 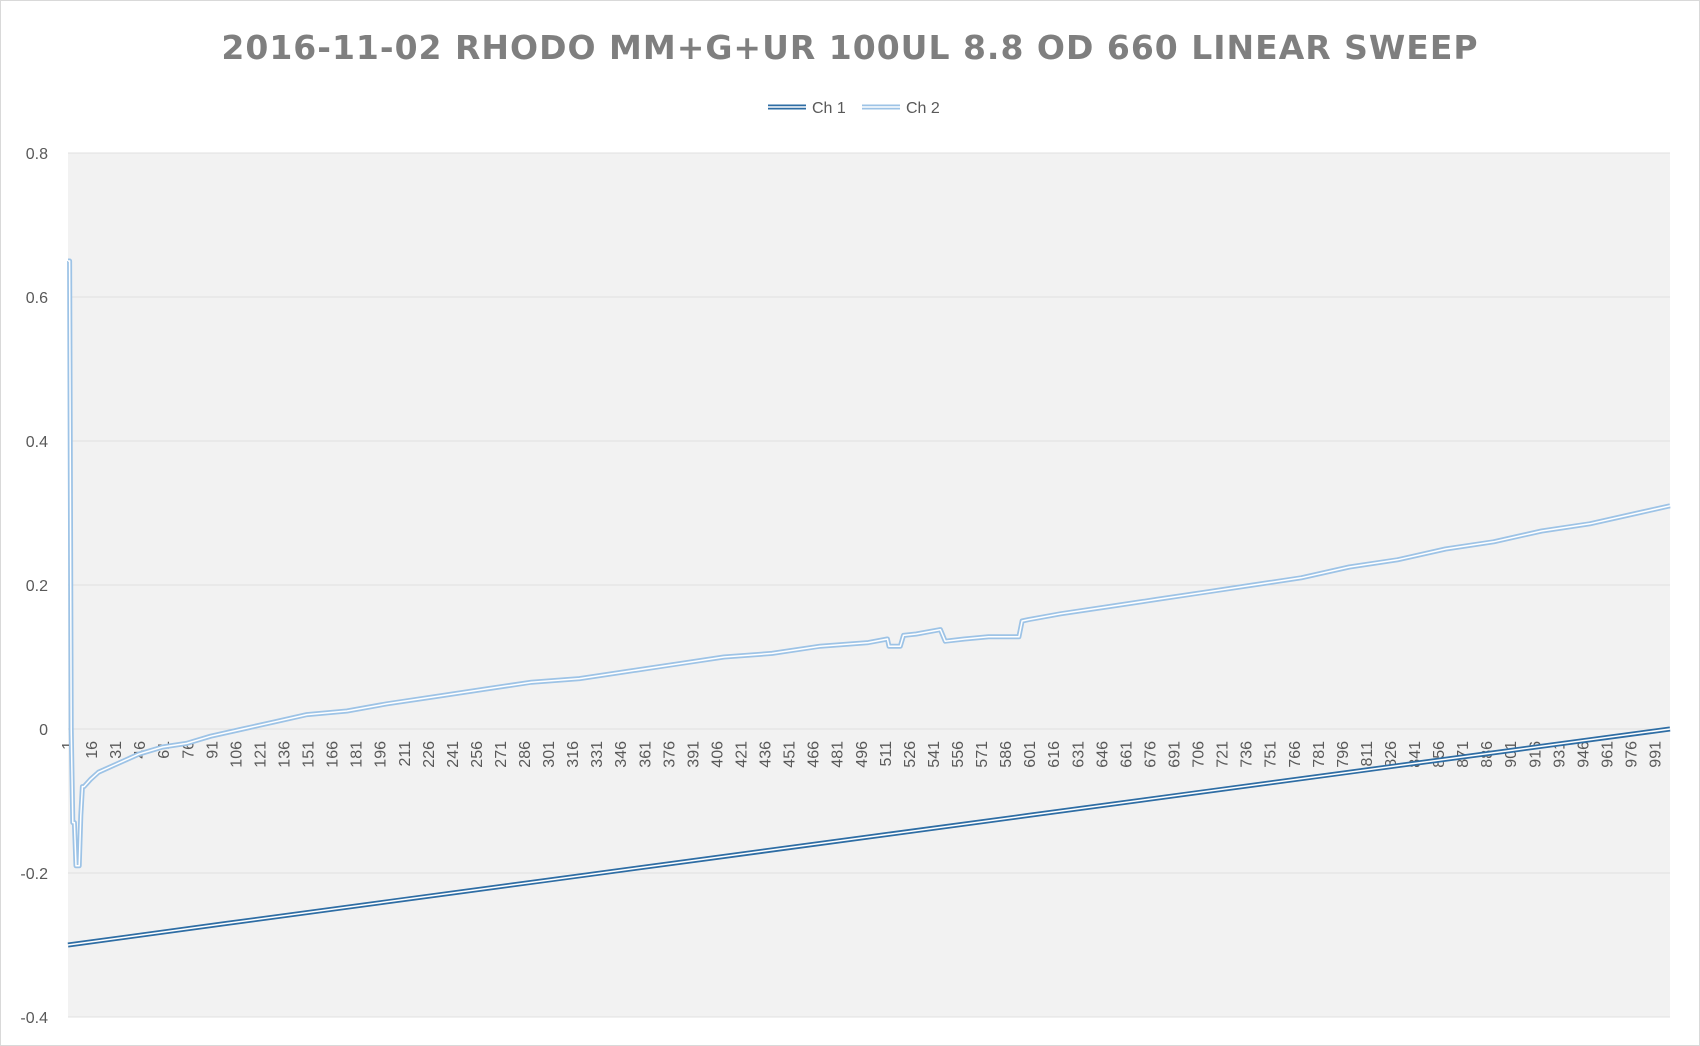 I want to click on x-tick-label: 271, so click(x=501, y=754).